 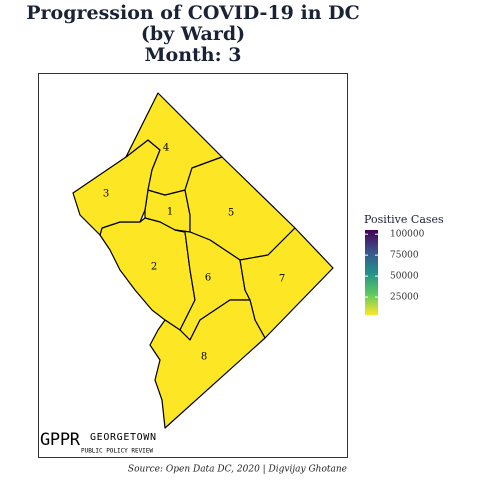 I want to click on ward-label: 2, so click(x=154, y=267).